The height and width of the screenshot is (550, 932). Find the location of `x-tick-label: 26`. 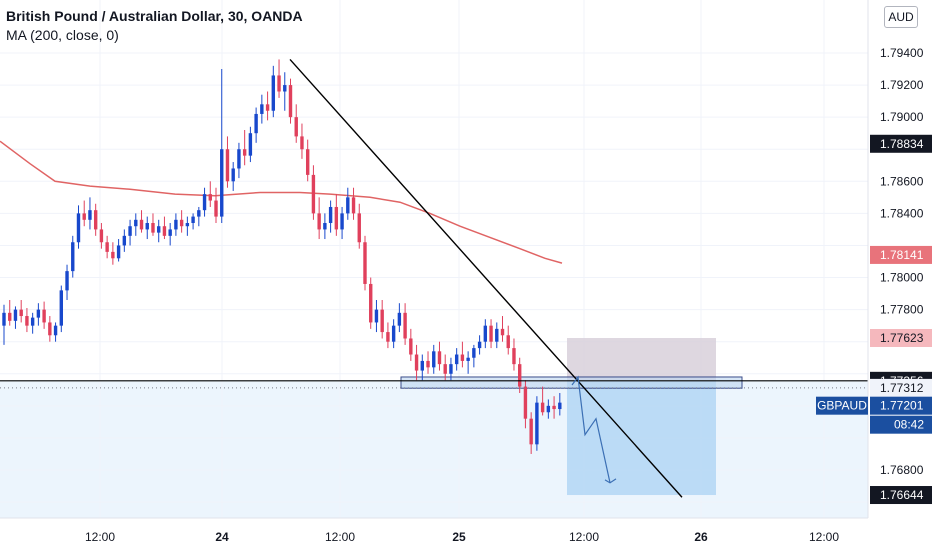

x-tick-label: 26 is located at coordinates (701, 537).